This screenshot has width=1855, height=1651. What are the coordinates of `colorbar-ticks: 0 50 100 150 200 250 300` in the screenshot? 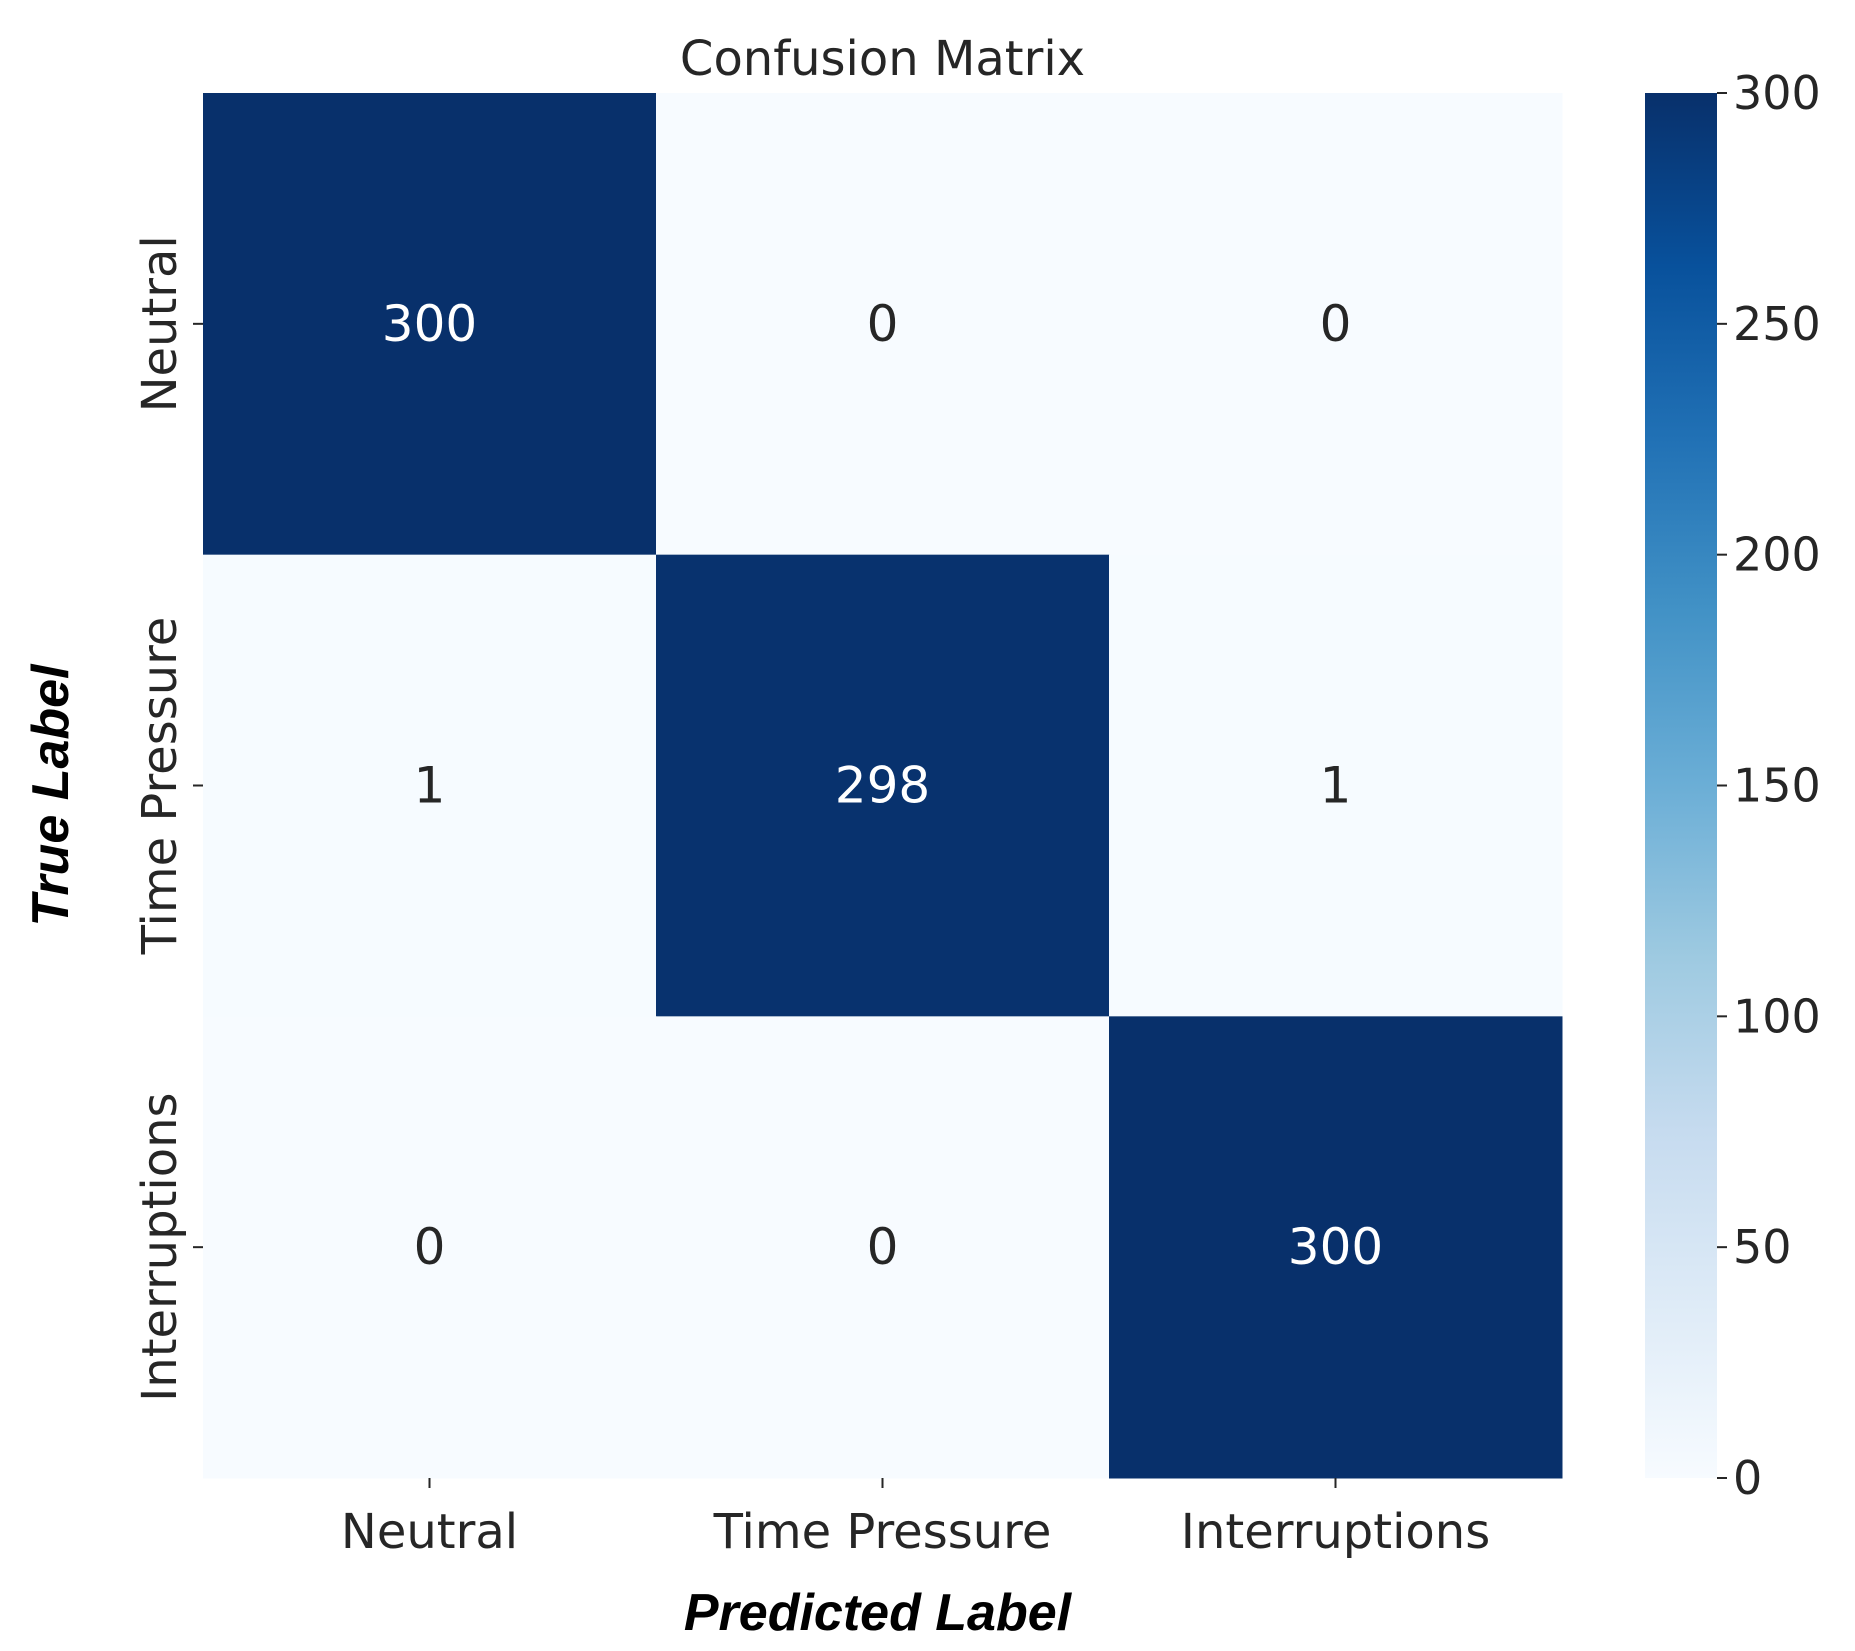 It's located at (1769, 785).